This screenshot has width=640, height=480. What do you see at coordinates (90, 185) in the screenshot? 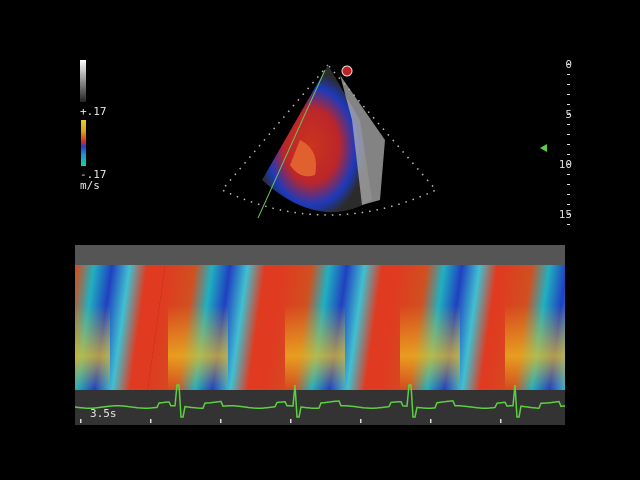
I see `velocity-unit-label: m/s` at bounding box center [90, 185].